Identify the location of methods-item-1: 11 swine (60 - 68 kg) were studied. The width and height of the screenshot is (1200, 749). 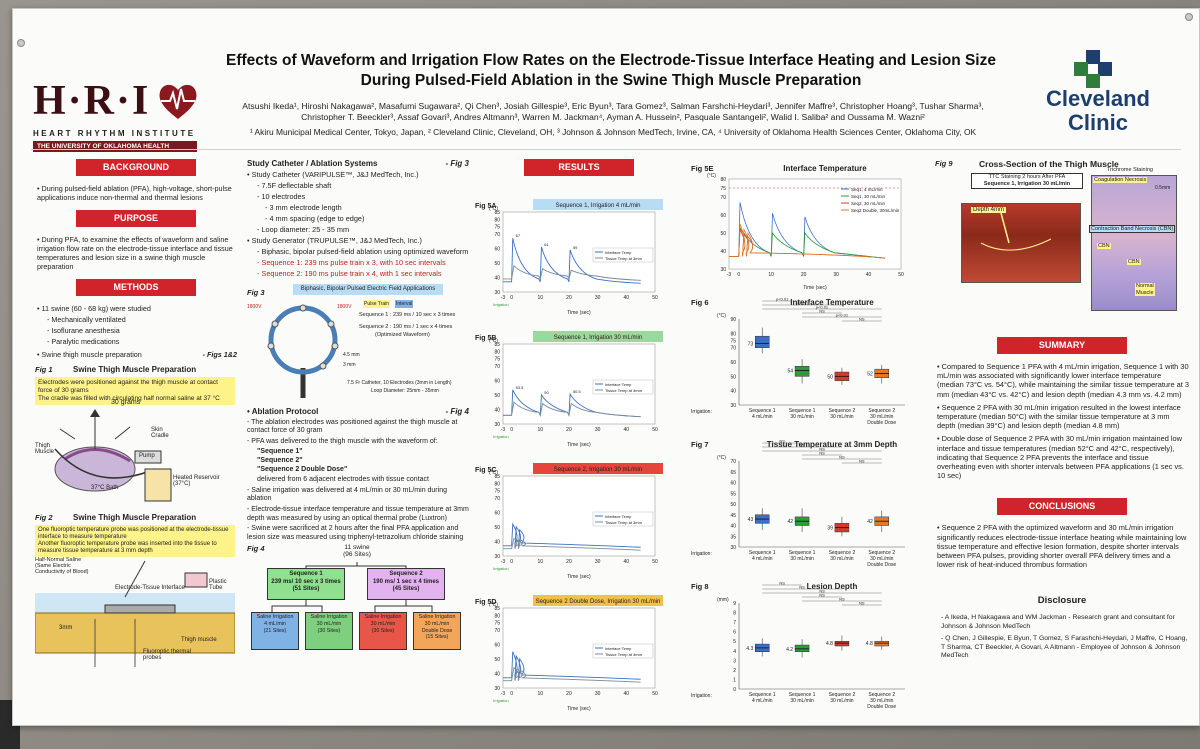
(96, 308).